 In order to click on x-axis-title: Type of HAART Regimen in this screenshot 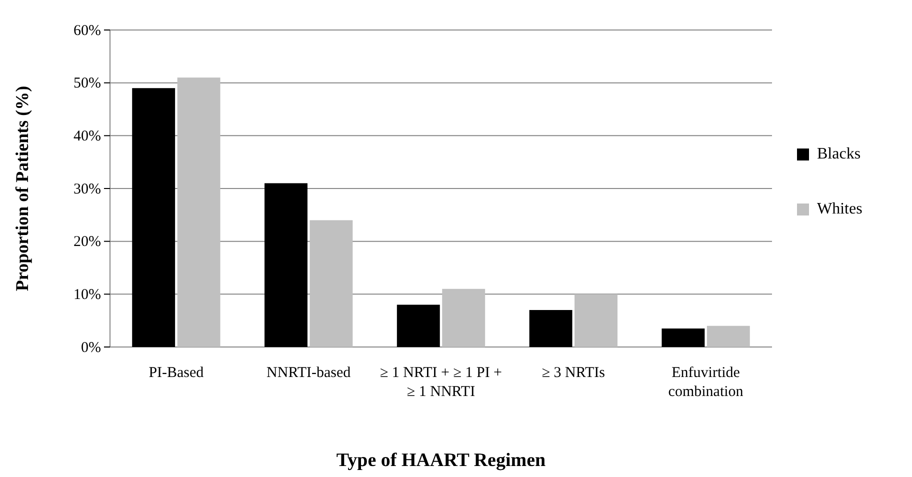, I will do `click(441, 460)`.